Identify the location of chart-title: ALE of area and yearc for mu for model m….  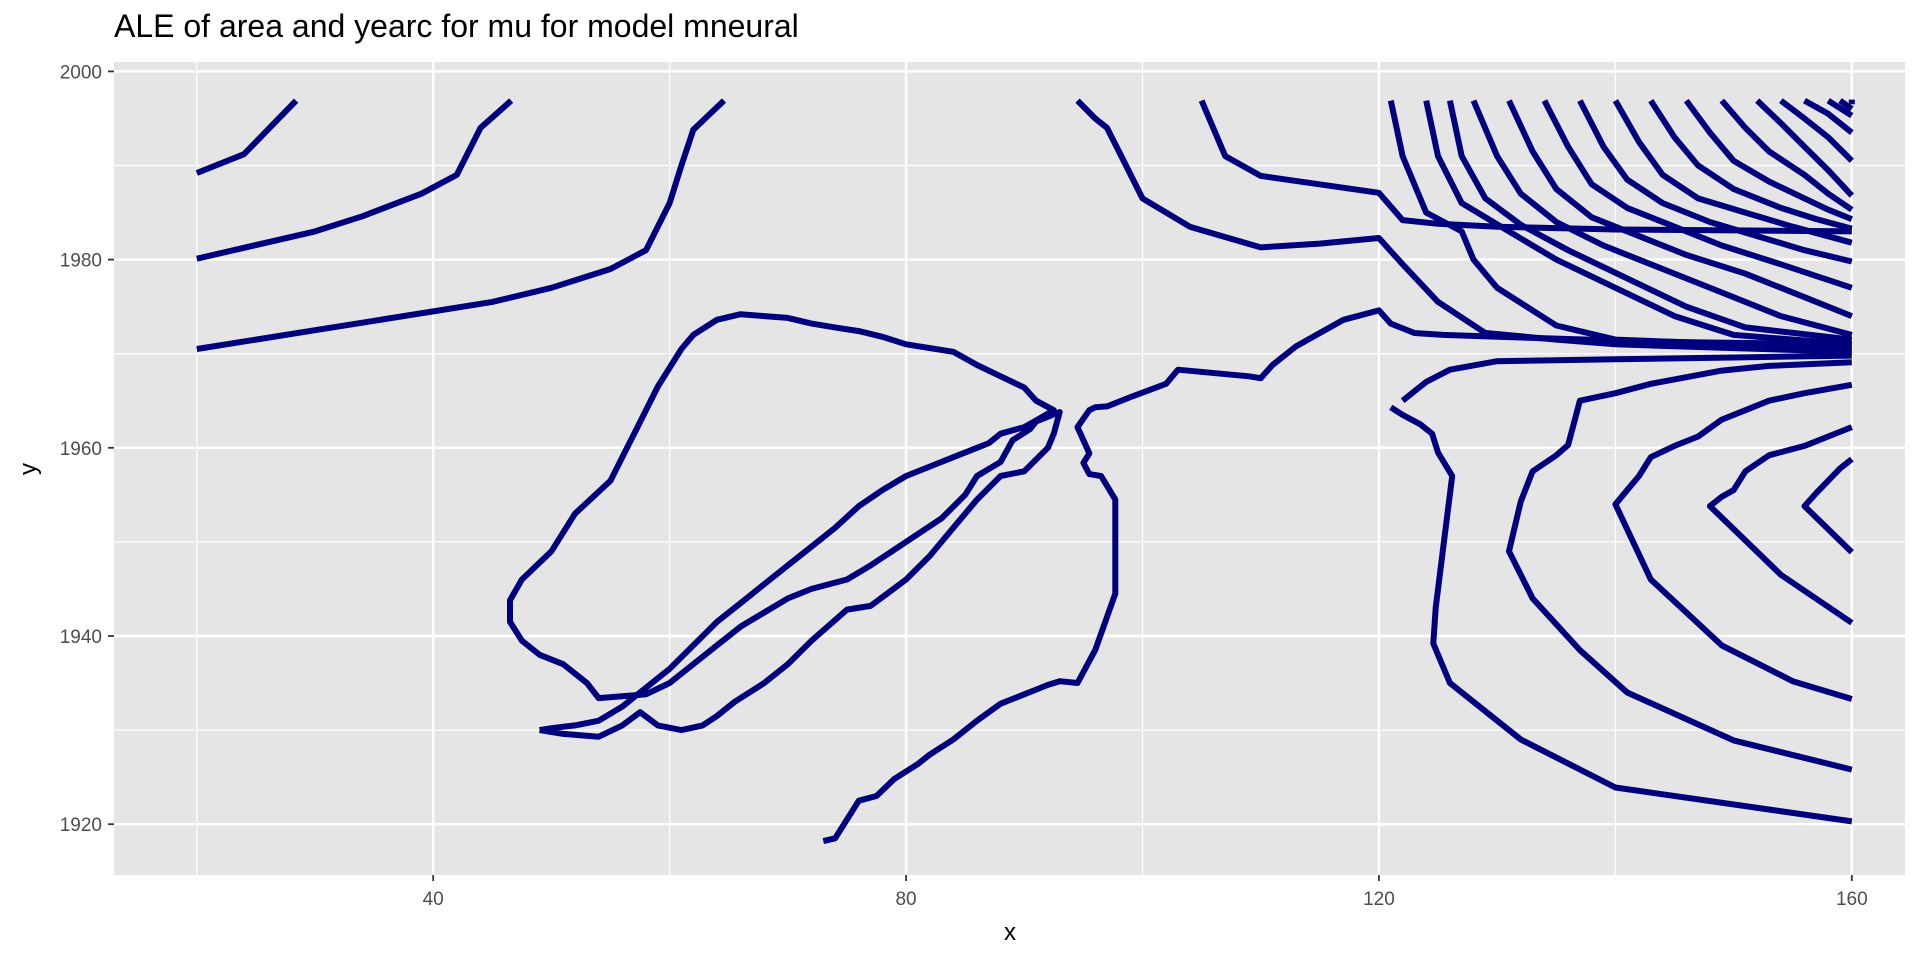
(456, 26).